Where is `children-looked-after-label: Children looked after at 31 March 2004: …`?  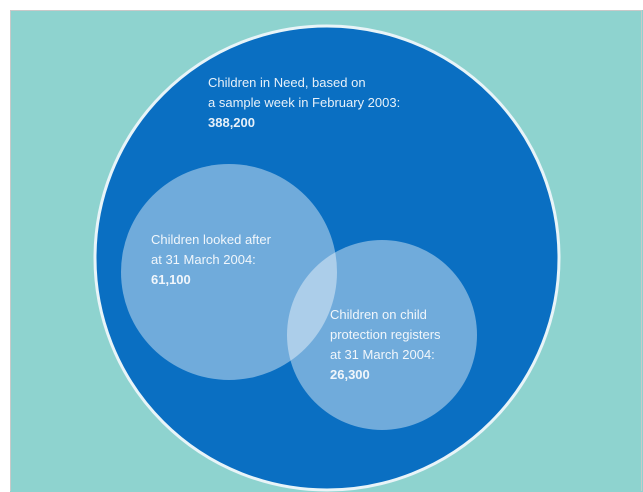
children-looked-after-label: Children looked after at 31 March 2004: … is located at coordinates (211, 260).